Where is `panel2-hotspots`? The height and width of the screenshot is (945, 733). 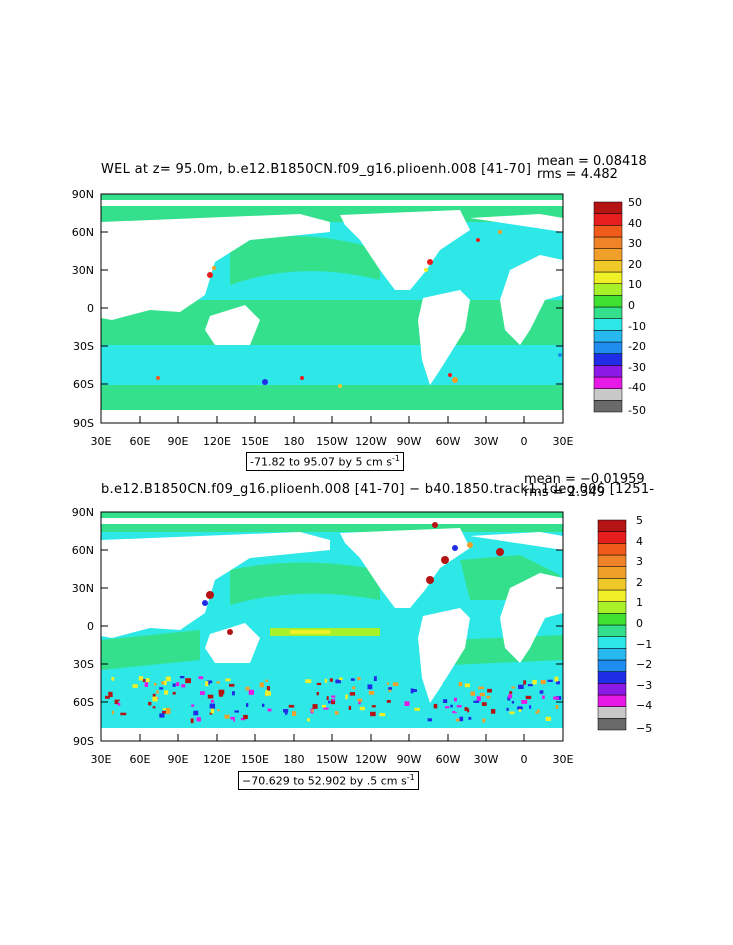
panel2-hotspots is located at coordinates (353, 578).